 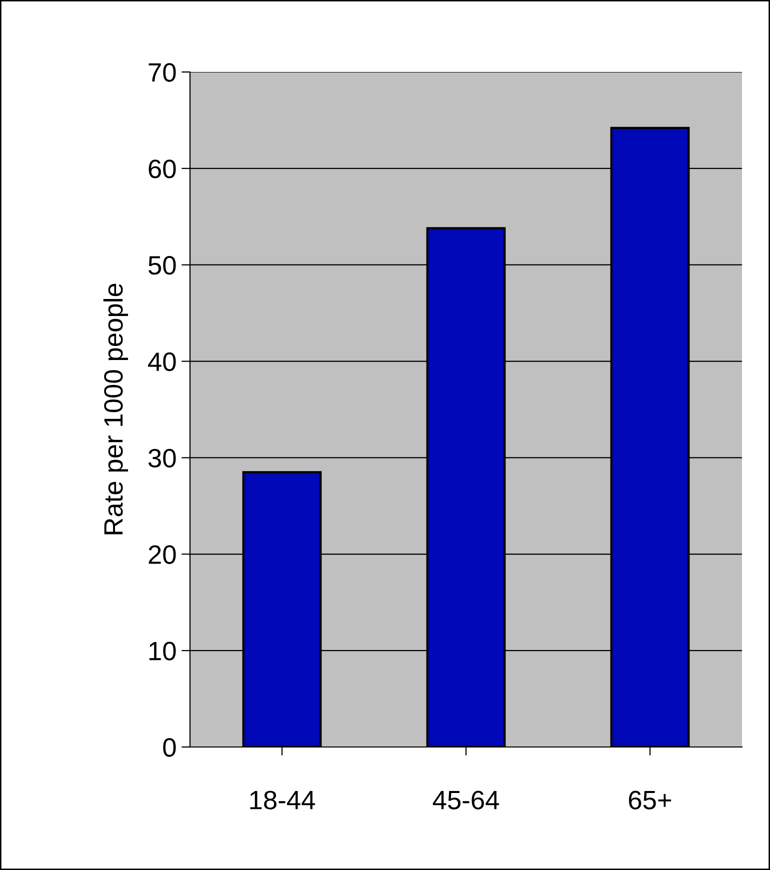 I want to click on y-tick-label: 0, so click(x=169, y=747).